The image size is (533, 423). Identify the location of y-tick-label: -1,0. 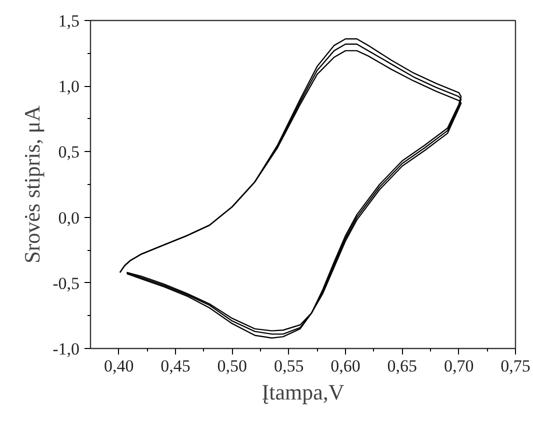
(66, 349).